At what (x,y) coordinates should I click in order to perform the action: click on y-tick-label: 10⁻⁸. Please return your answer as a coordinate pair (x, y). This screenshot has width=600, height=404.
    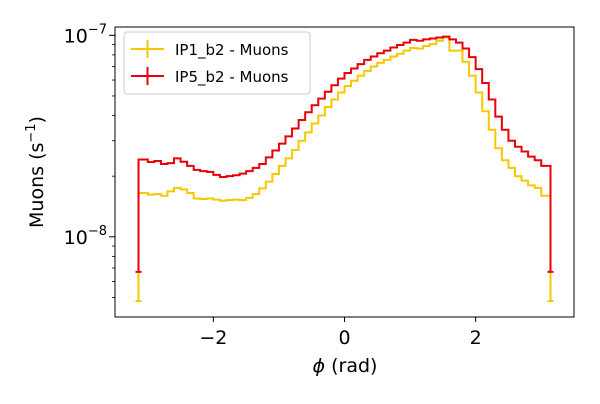
    Looking at the image, I should click on (85, 236).